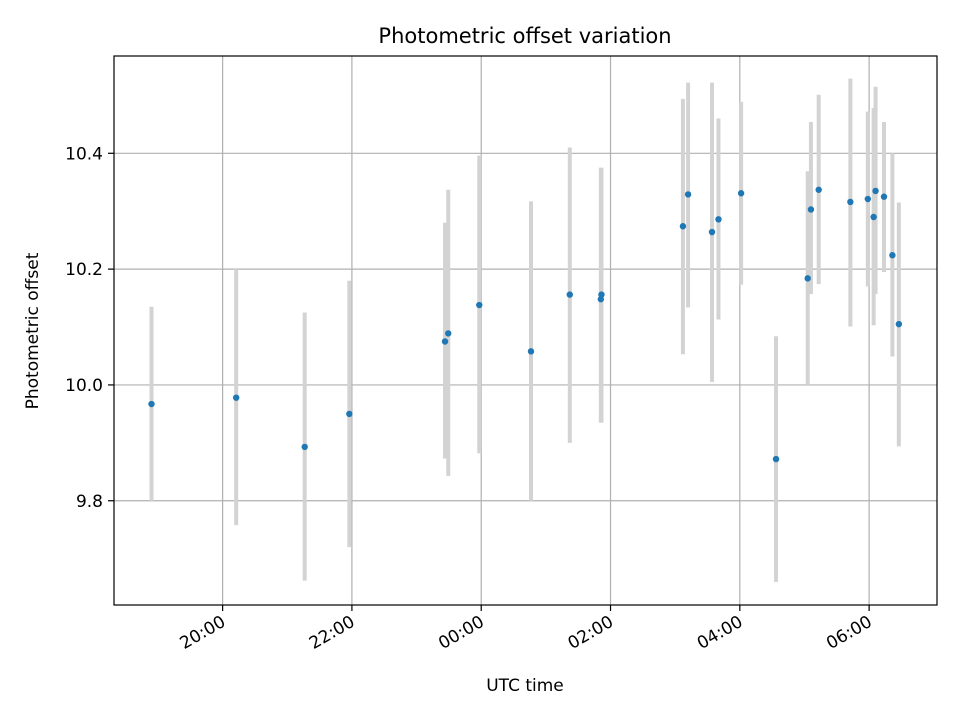 The width and height of the screenshot is (960, 720). Describe the element at coordinates (89, 328) in the screenshot. I see `y-axis-ticks: 9.8 10.0 10.2 10.4` at that location.